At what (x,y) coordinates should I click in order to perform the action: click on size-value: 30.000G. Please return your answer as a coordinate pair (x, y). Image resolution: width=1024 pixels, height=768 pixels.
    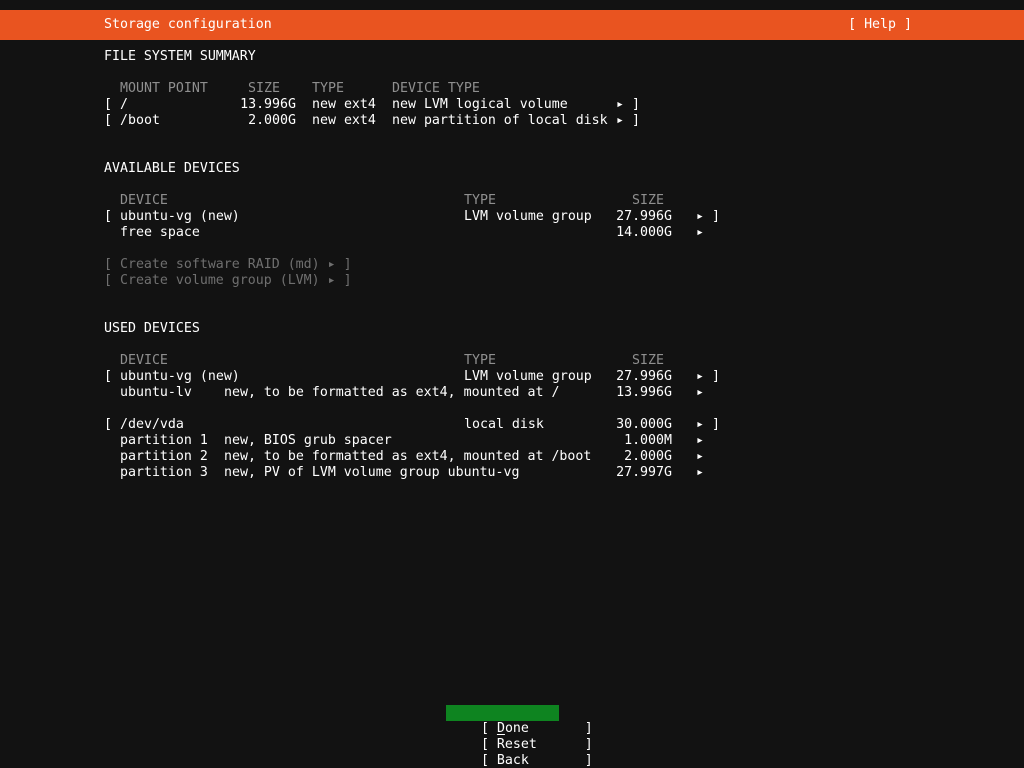
    Looking at the image, I should click on (644, 424).